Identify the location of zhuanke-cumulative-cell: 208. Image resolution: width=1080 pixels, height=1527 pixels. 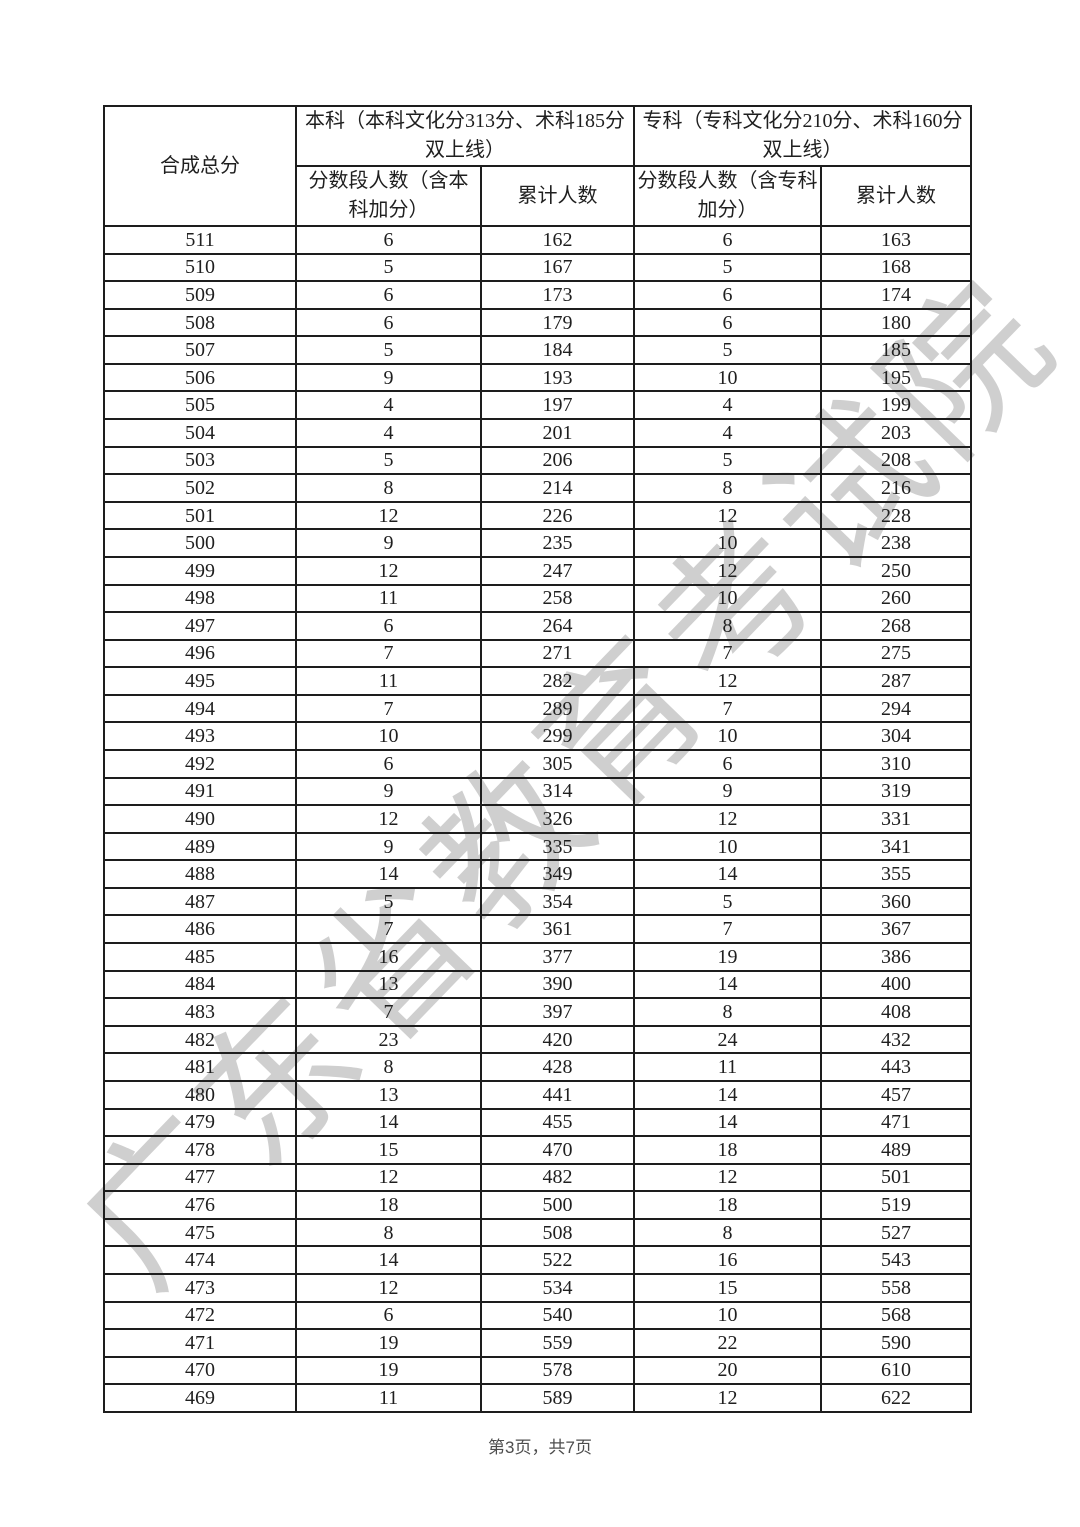
(896, 460).